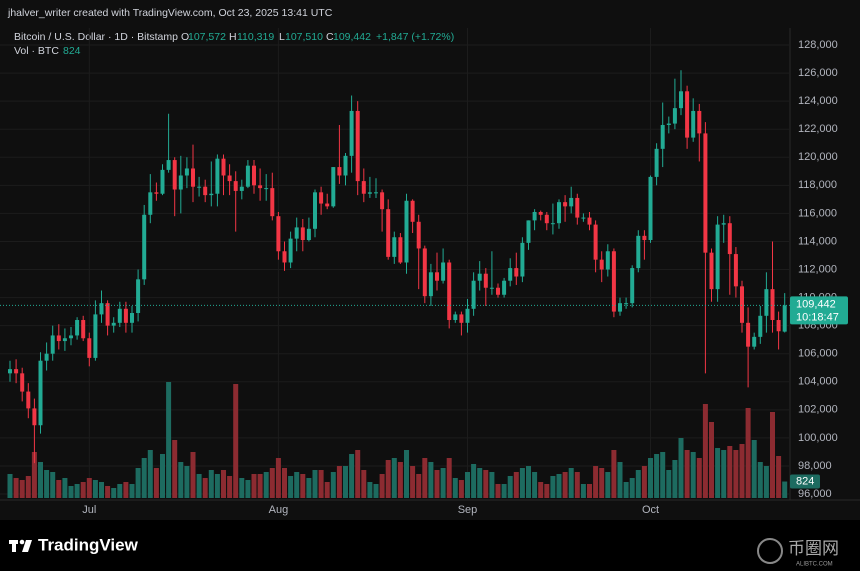 The width and height of the screenshot is (860, 571). What do you see at coordinates (255, 37) in the screenshot?
I see `ohlc-value: 110,319` at bounding box center [255, 37].